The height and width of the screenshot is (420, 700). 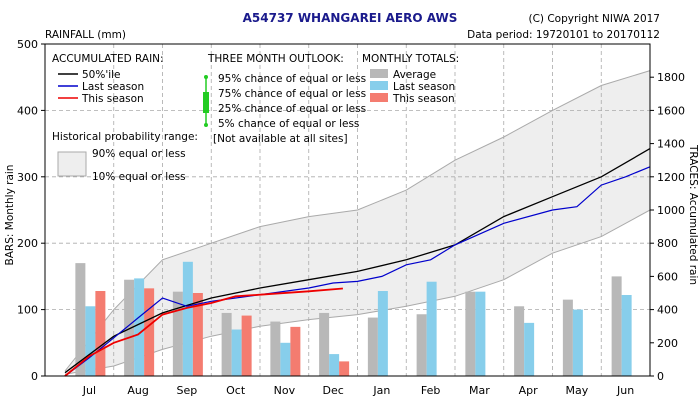 I want to click on y-tick-label-right: 200, so click(x=667, y=343).